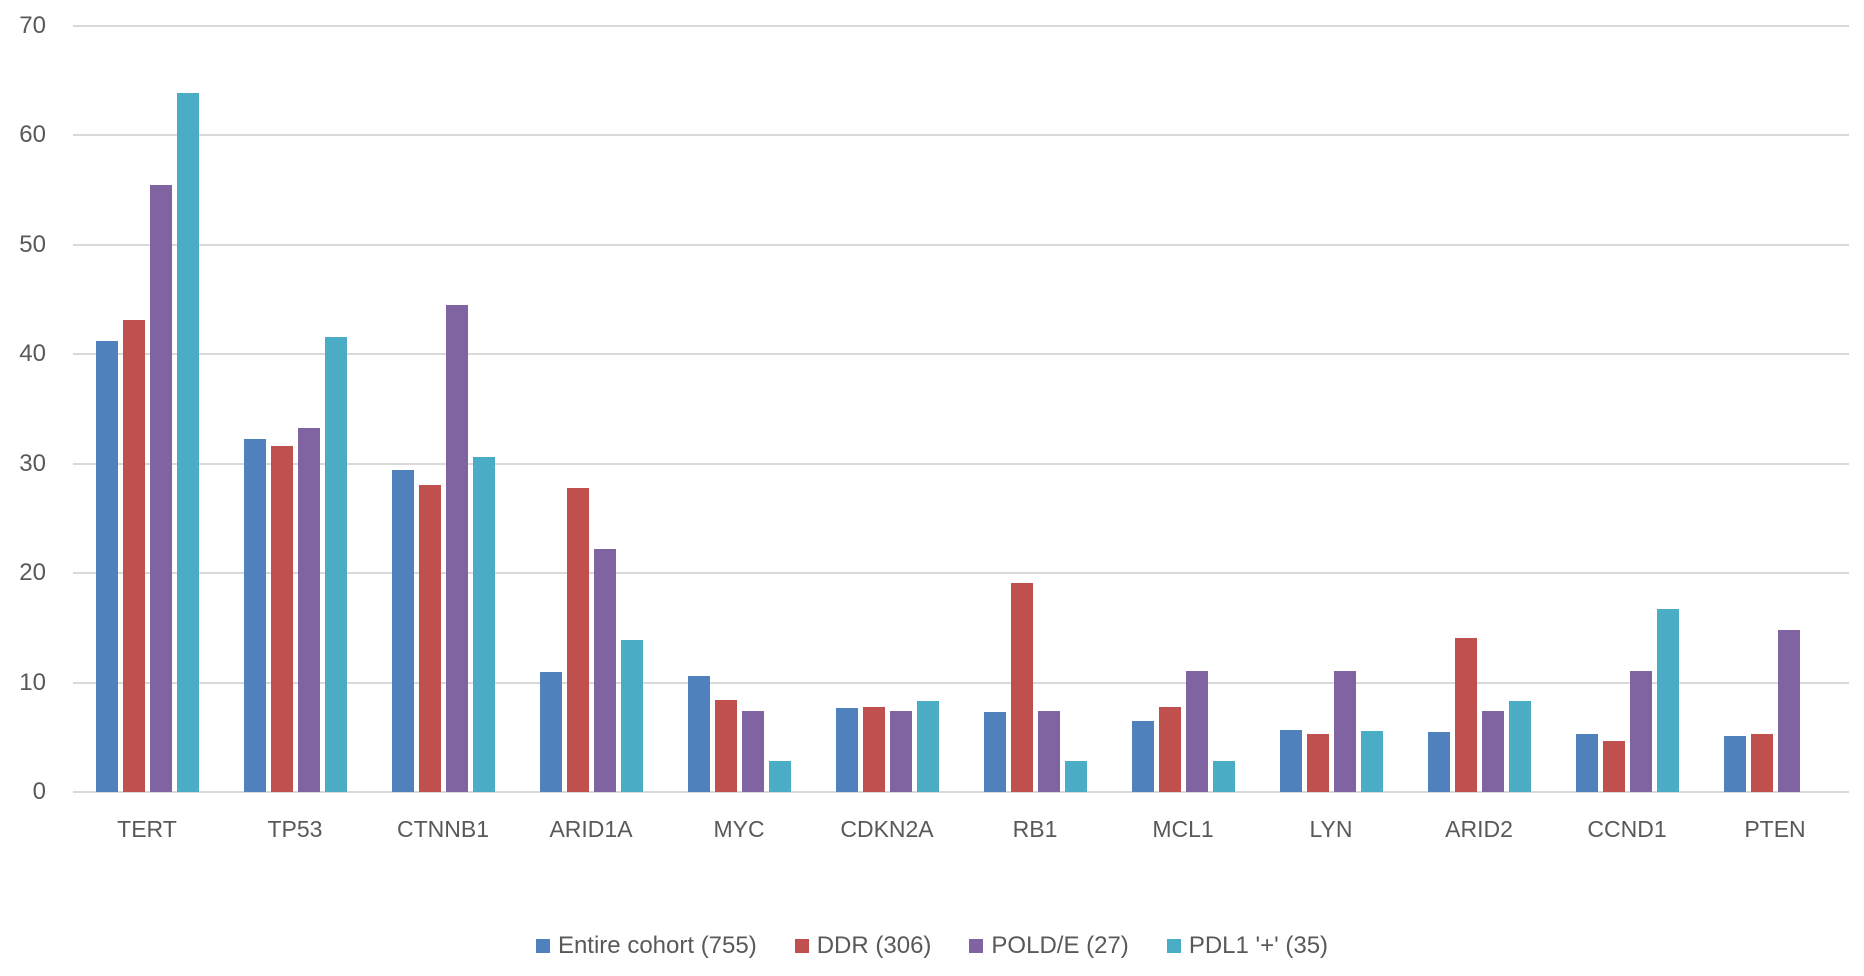  Describe the element at coordinates (32, 354) in the screenshot. I see `y-tick-label: 40` at that location.